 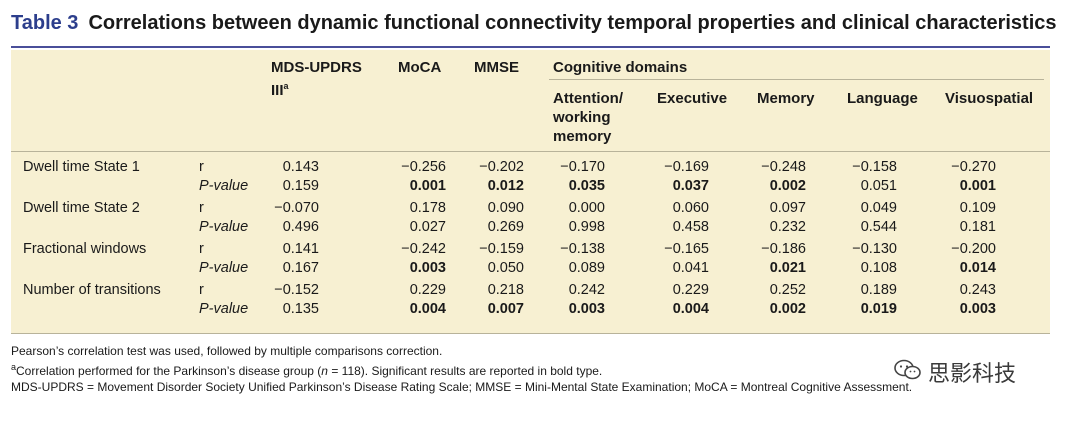 What do you see at coordinates (284, 268) in the screenshot?
I see `p-value-mds-updrs: 0.167` at bounding box center [284, 268].